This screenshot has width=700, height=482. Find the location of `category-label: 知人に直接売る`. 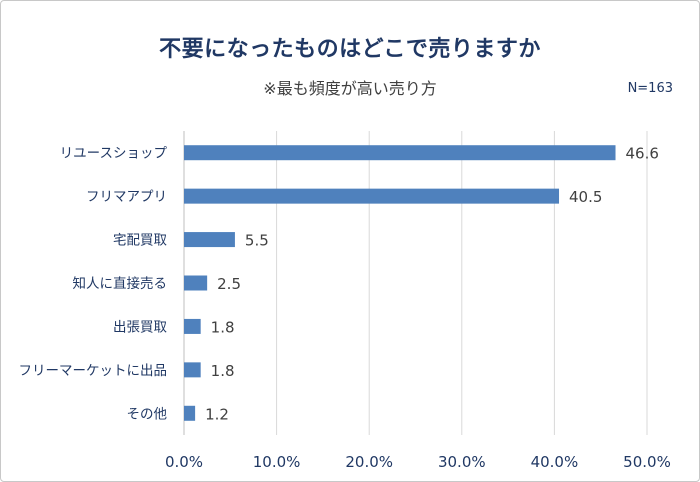

category-label: 知人に直接売る is located at coordinates (120, 283).